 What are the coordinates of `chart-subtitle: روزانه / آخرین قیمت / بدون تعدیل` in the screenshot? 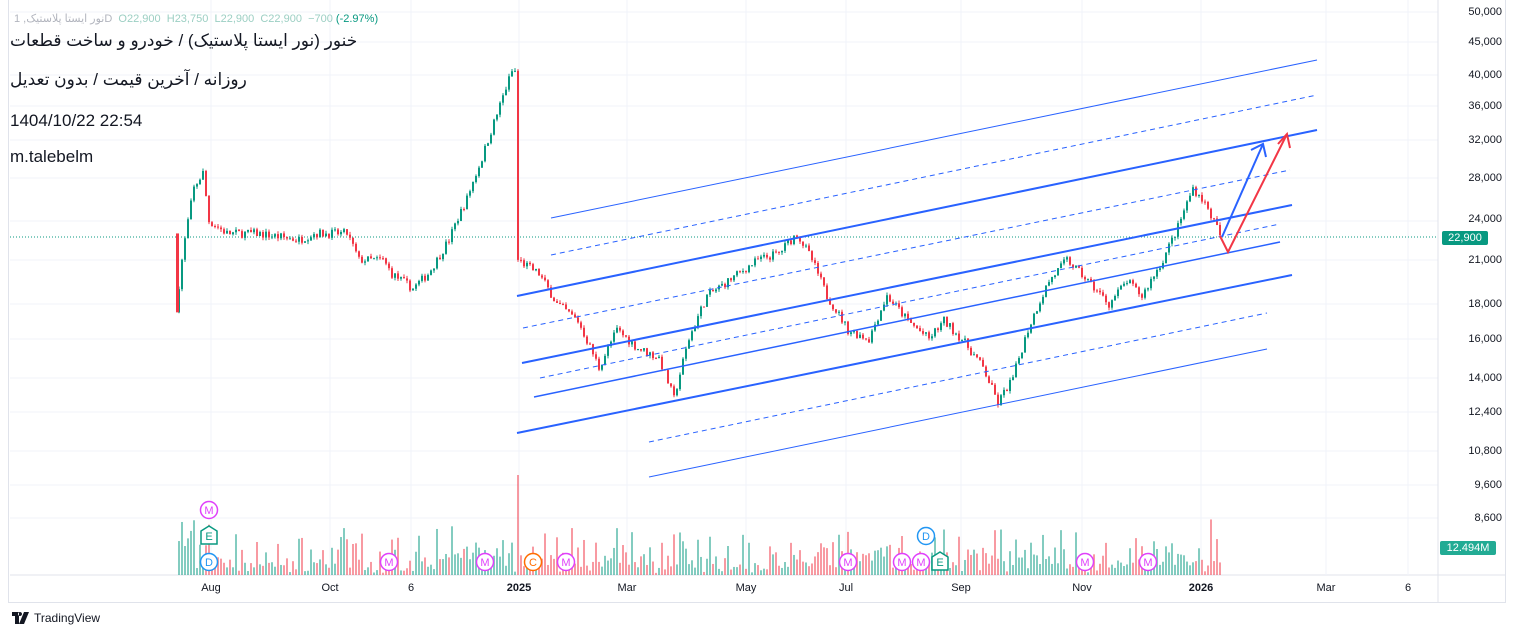 It's located at (128, 79).